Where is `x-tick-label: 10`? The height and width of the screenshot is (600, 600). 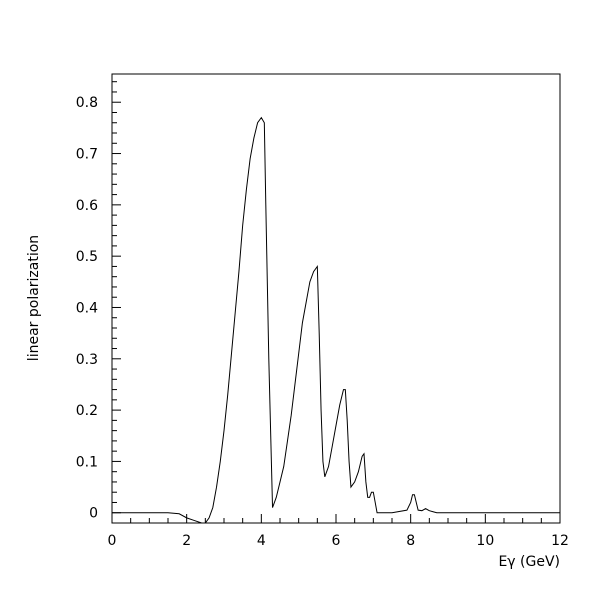 x-tick-label: 10 is located at coordinates (485, 541).